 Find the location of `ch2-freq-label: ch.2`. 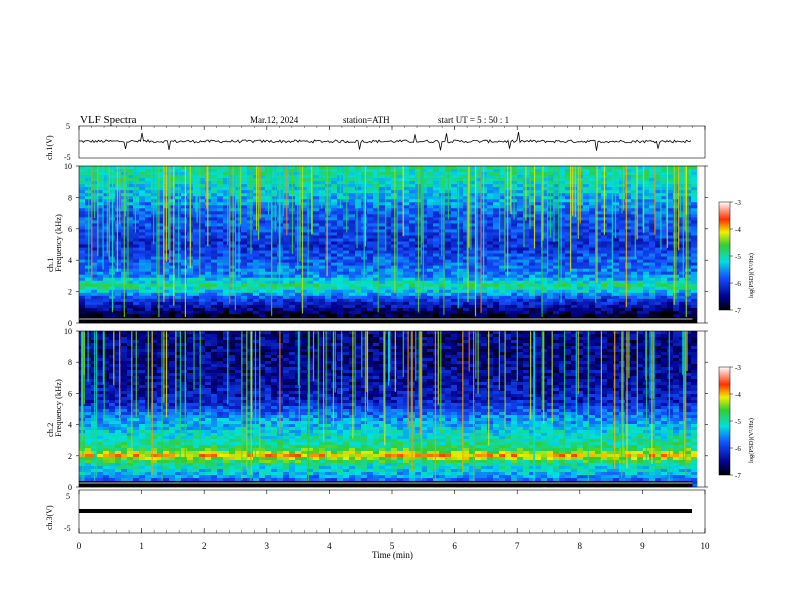

ch2-freq-label: ch.2 is located at coordinates (50, 430).